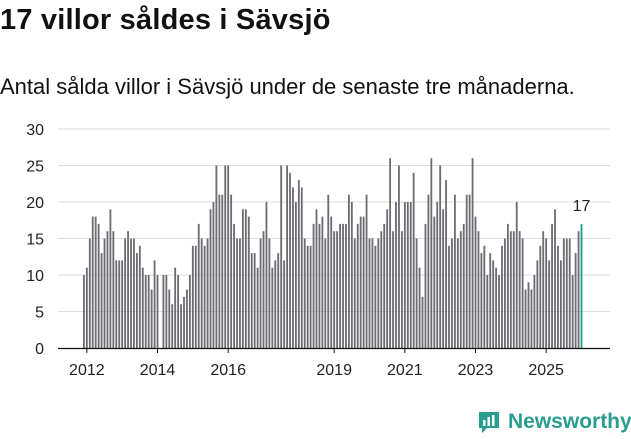  I want to click on x-tick-label-2025: 2025, so click(546, 370).